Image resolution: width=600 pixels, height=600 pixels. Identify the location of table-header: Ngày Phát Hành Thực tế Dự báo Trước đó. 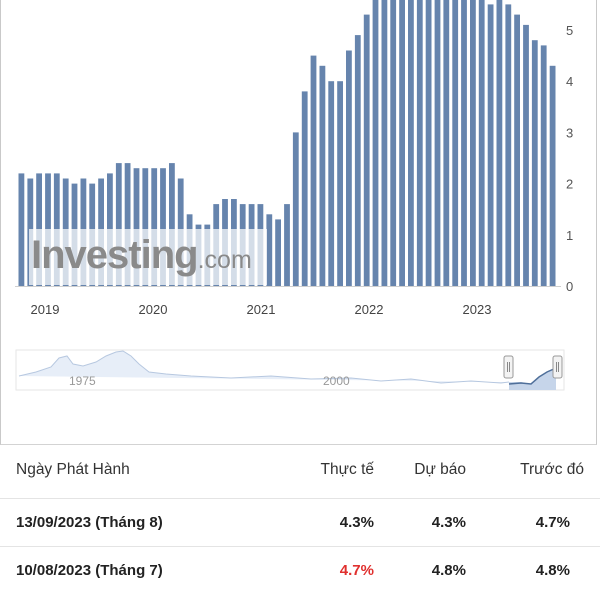
(300, 470).